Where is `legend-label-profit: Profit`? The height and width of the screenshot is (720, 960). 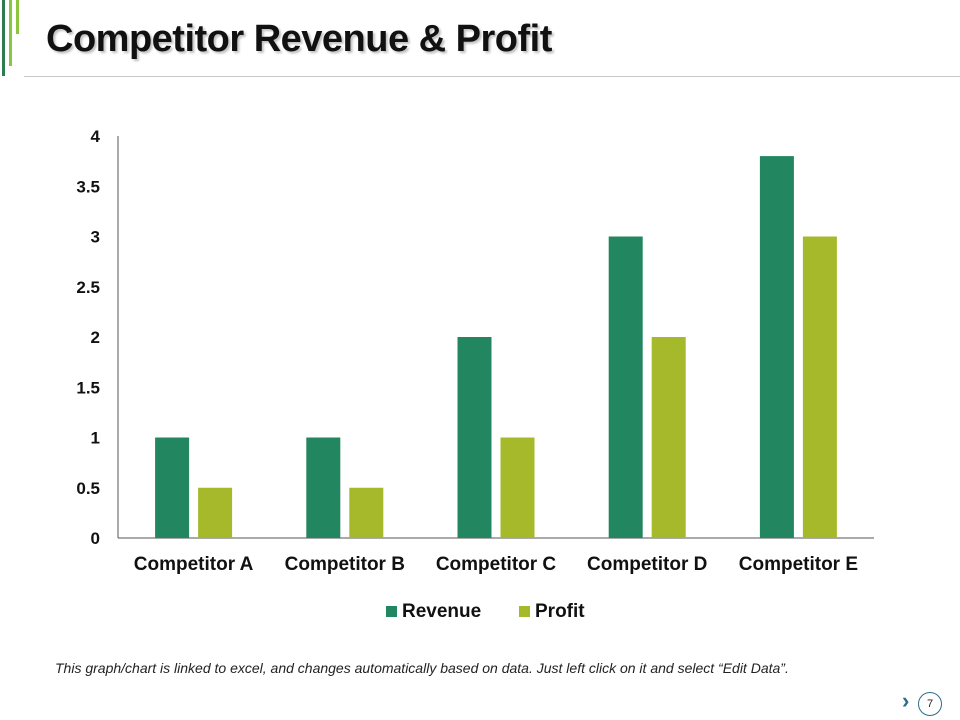
legend-label-profit: Profit is located at coordinates (560, 611).